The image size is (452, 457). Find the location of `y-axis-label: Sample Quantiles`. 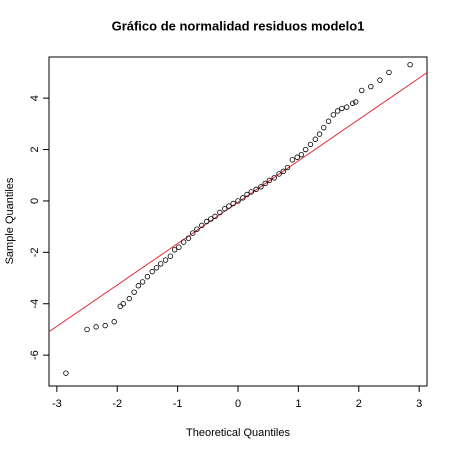

y-axis-label: Sample Quantiles is located at coordinates (10, 220).